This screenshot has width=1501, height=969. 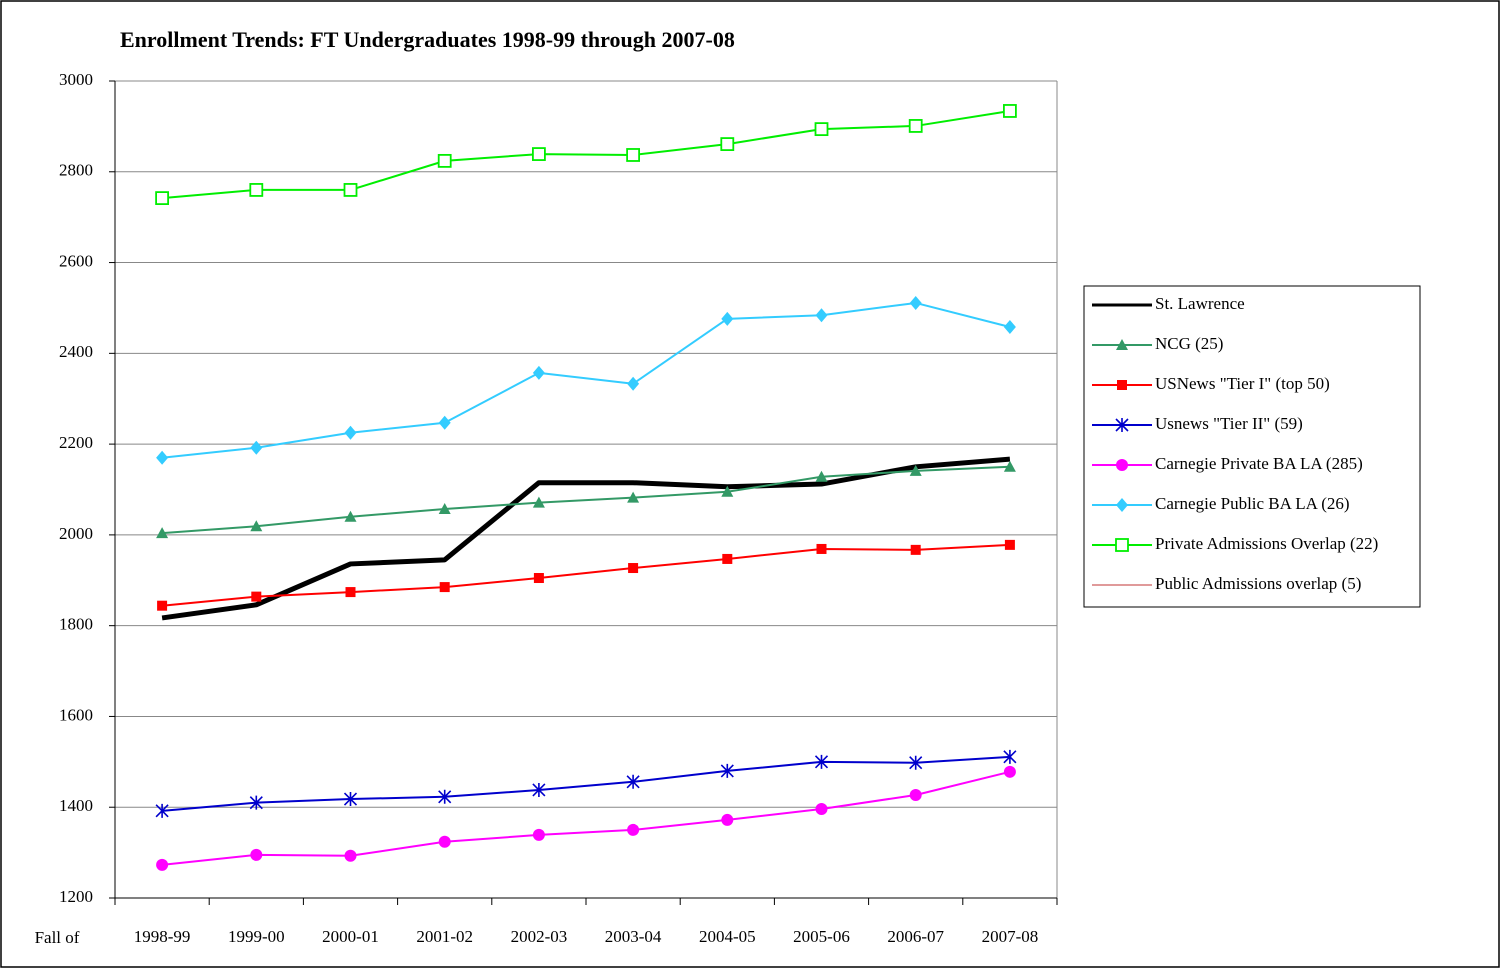 I want to click on legend-label: St. Lawrence, so click(x=1200, y=303).